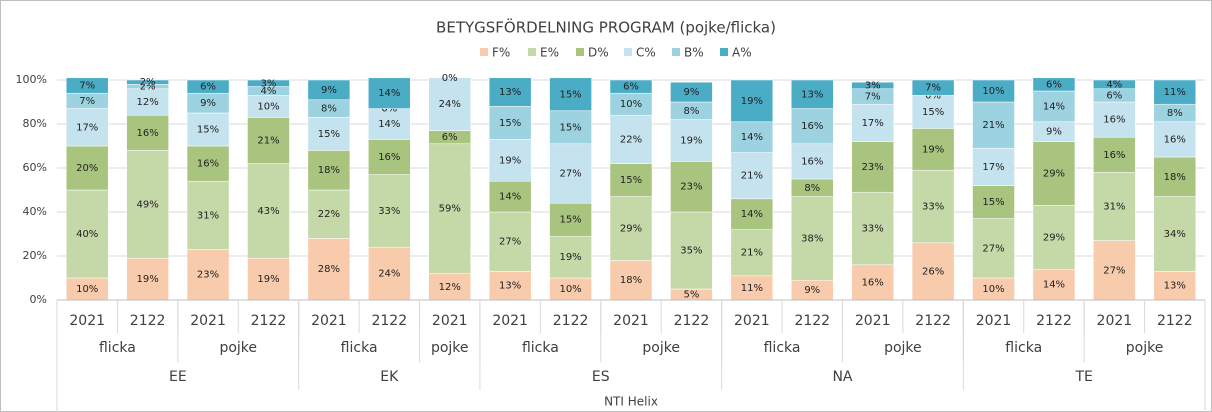  I want to click on data-label: 17%, so click(993, 167).